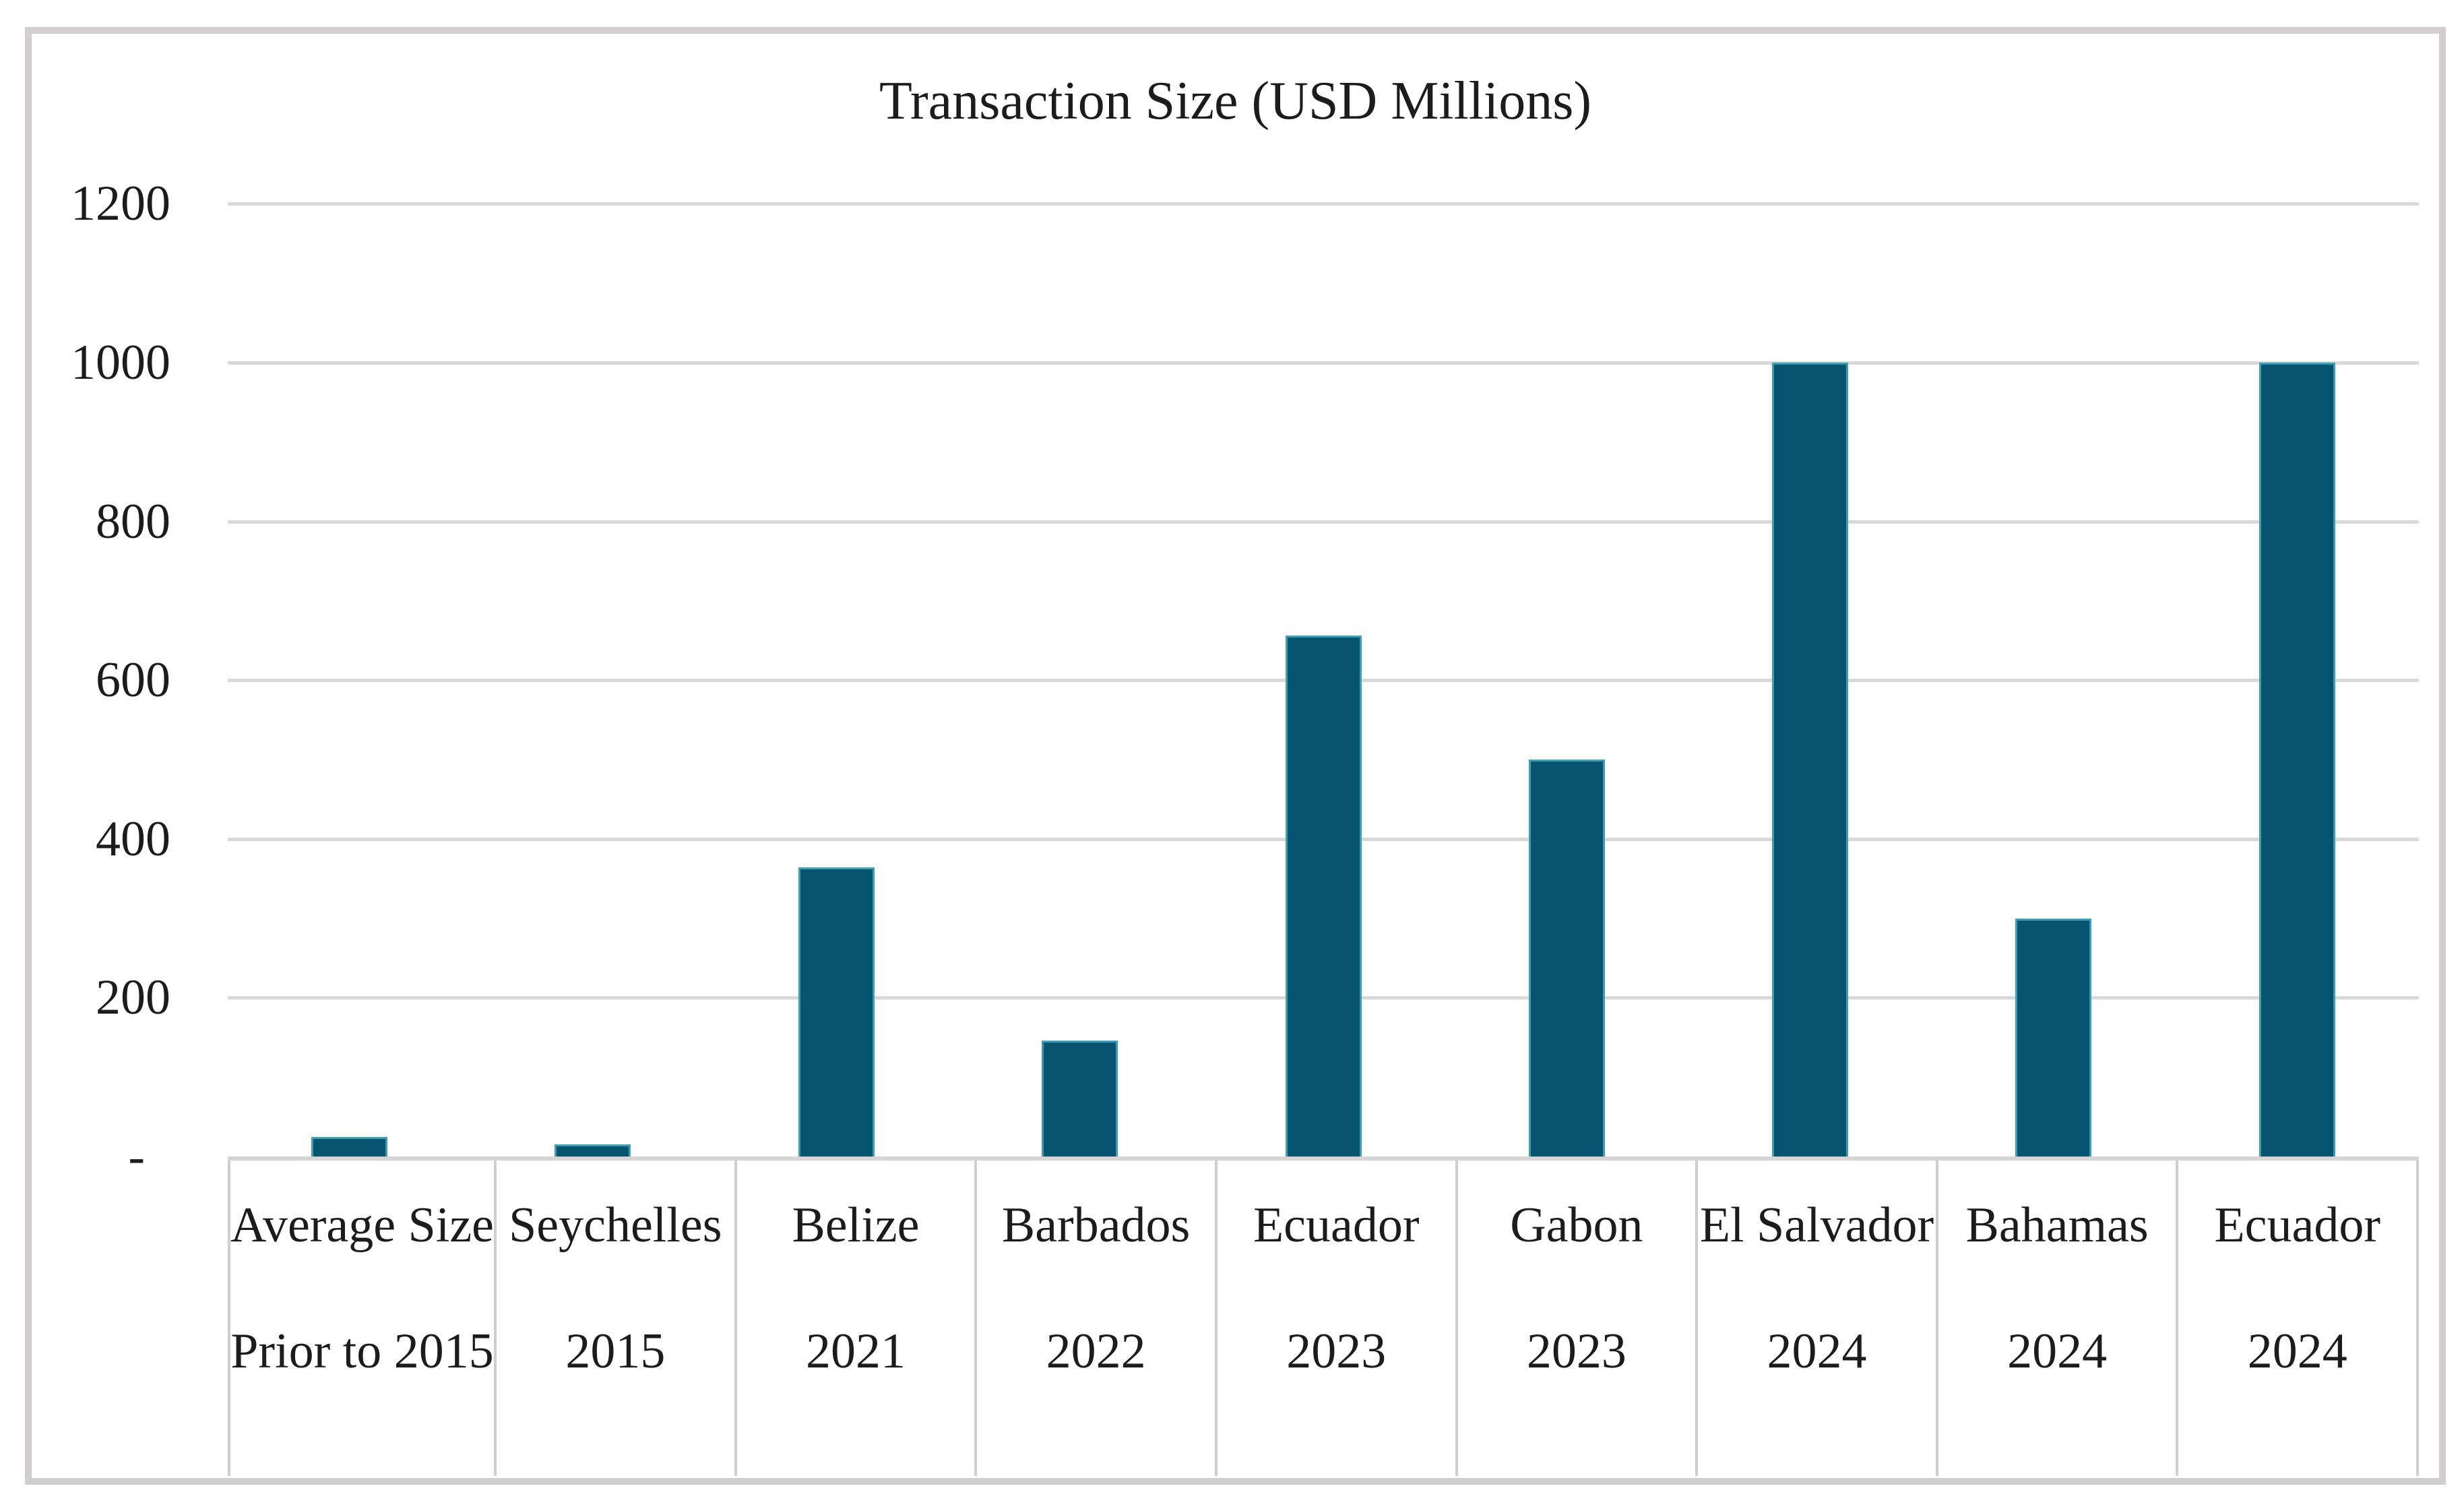 The image size is (2464, 1509). Describe the element at coordinates (362, 1318) in the screenshot. I see `category-cell: Average Size Prior to 2015` at that location.